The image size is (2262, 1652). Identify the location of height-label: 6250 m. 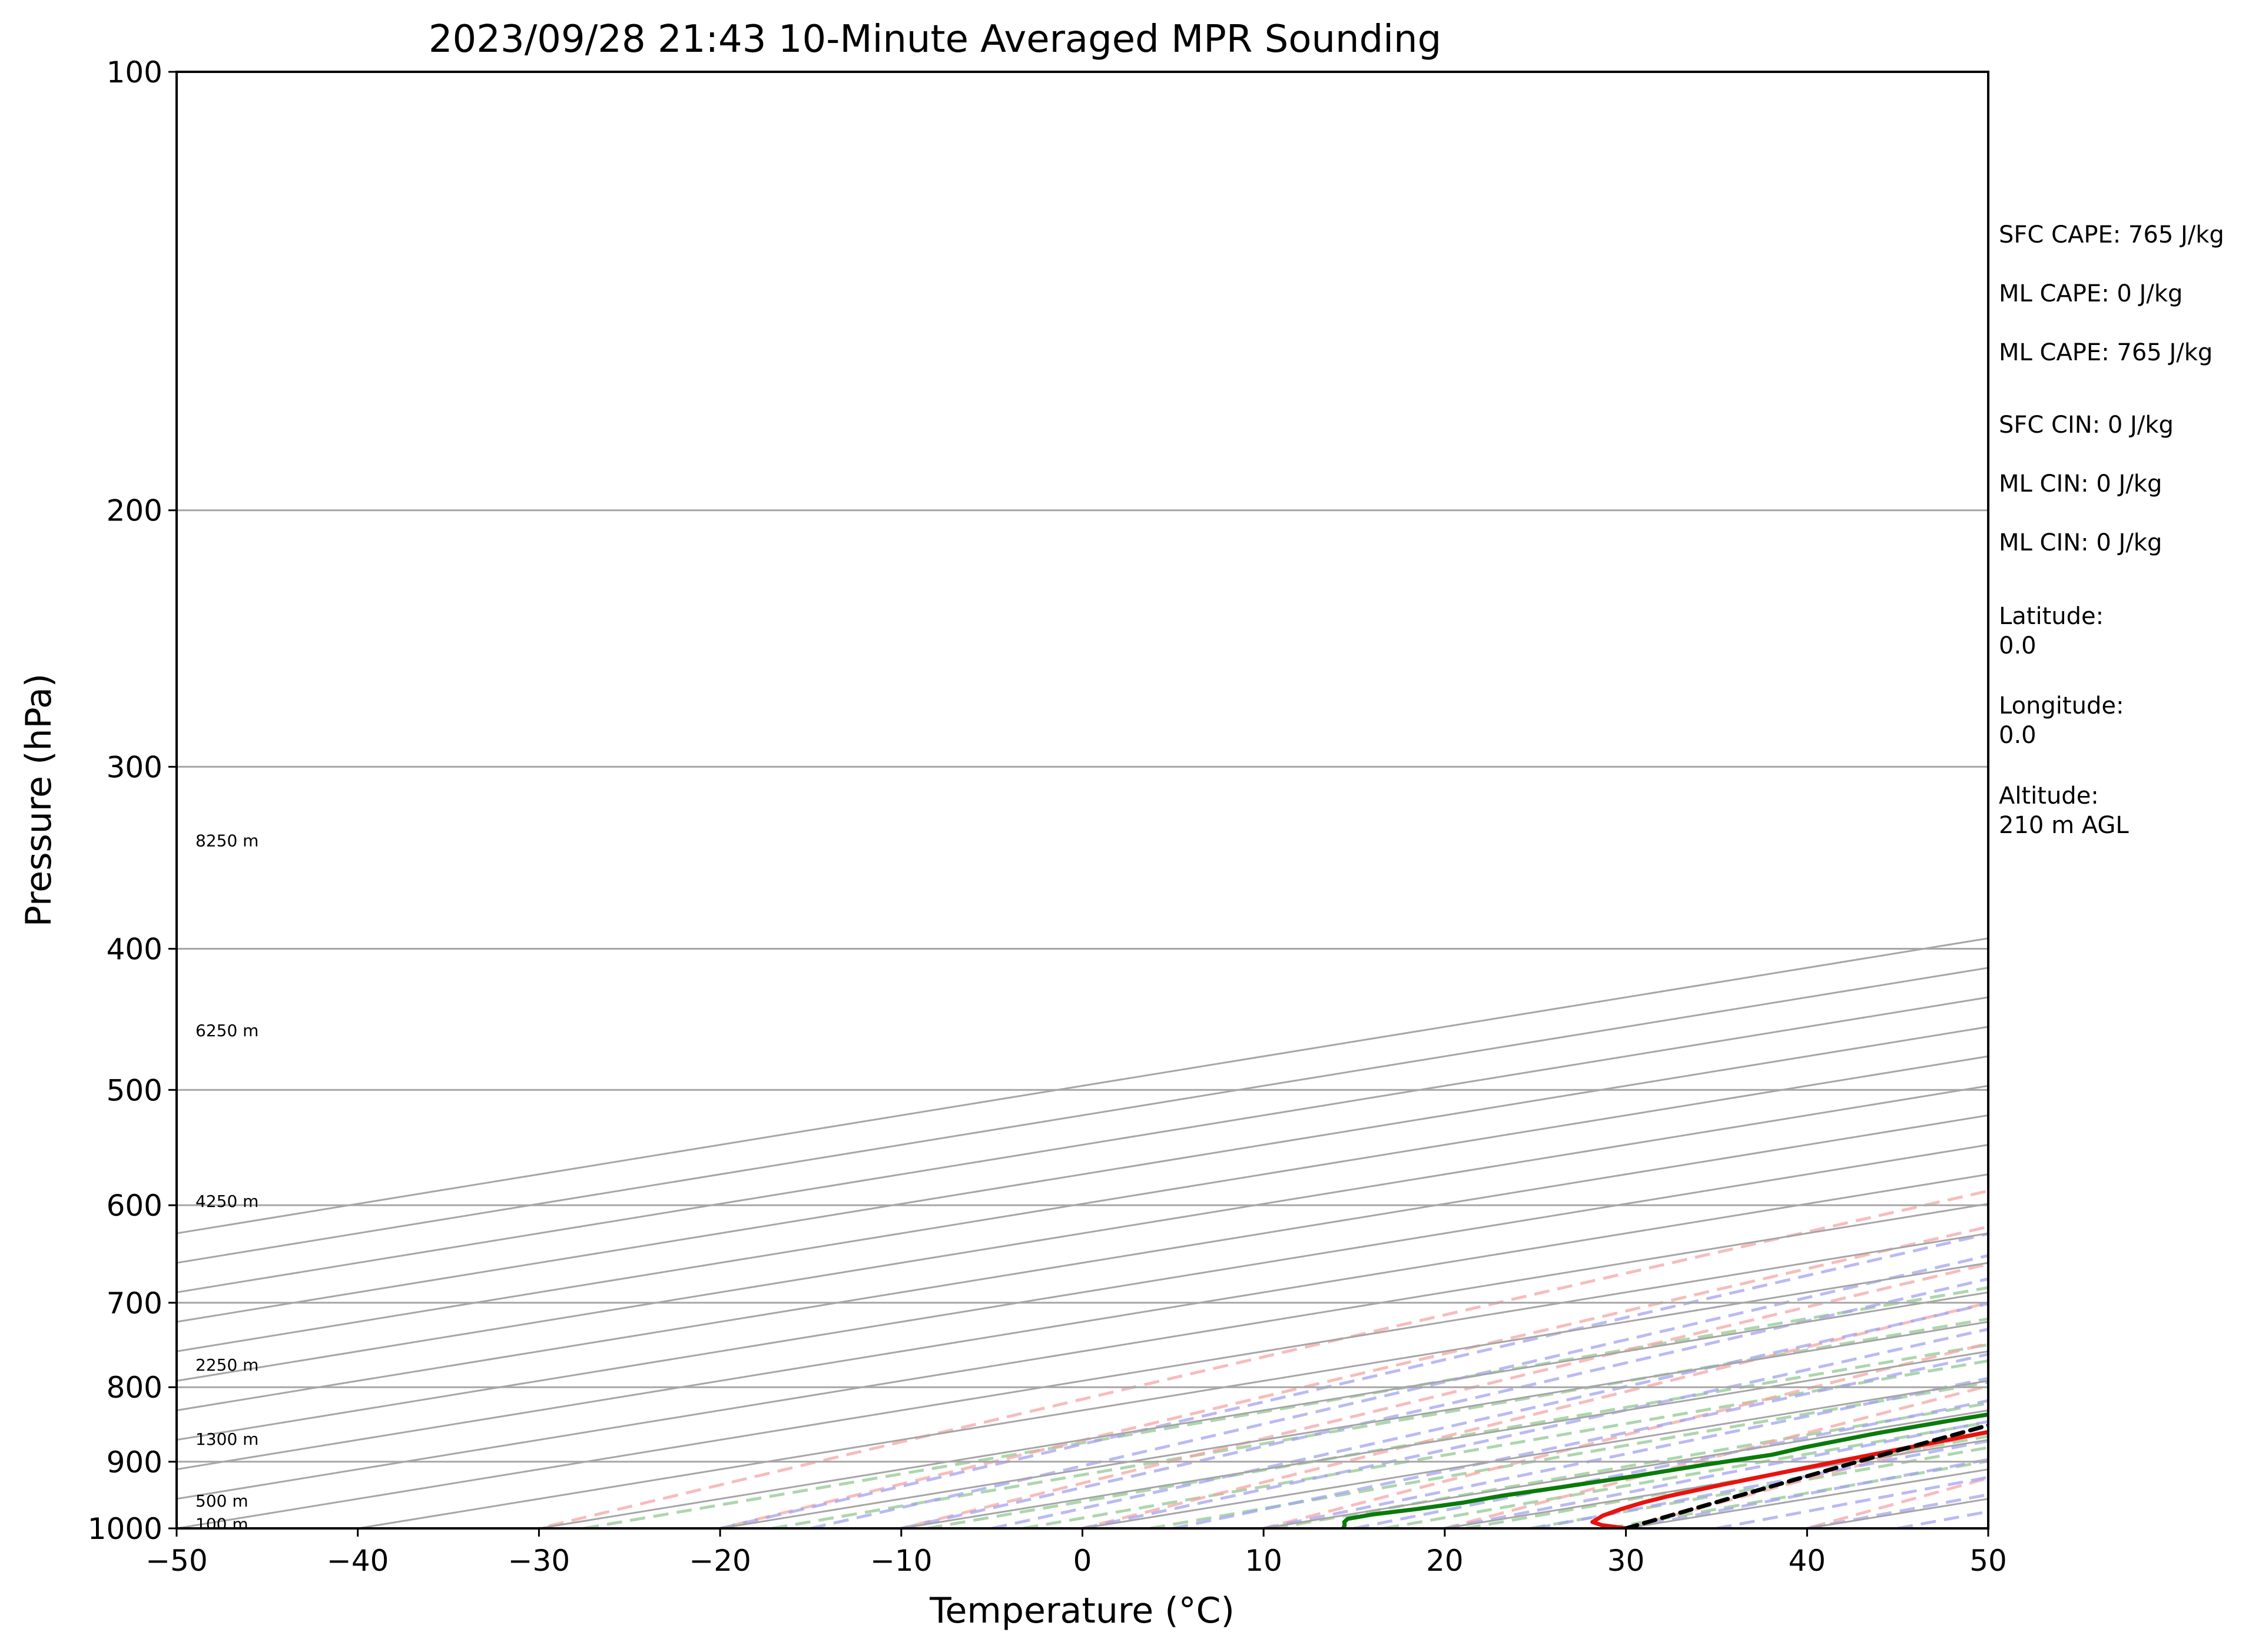
(226, 1030).